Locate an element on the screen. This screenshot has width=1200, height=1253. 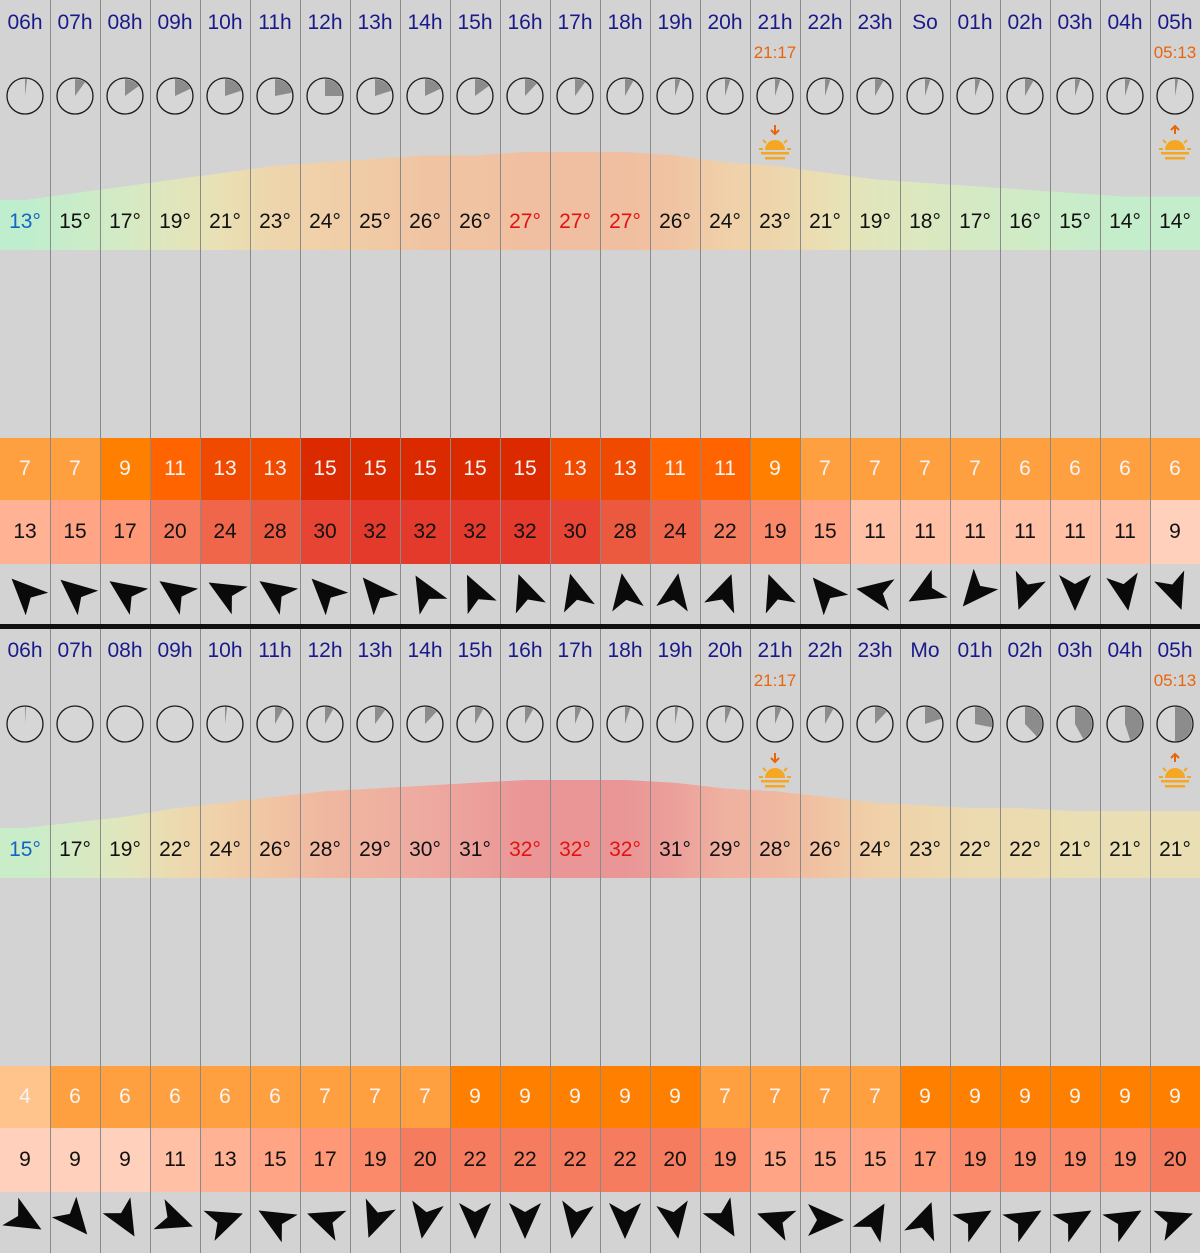
temperature-value: 27° is located at coordinates (525, 221).